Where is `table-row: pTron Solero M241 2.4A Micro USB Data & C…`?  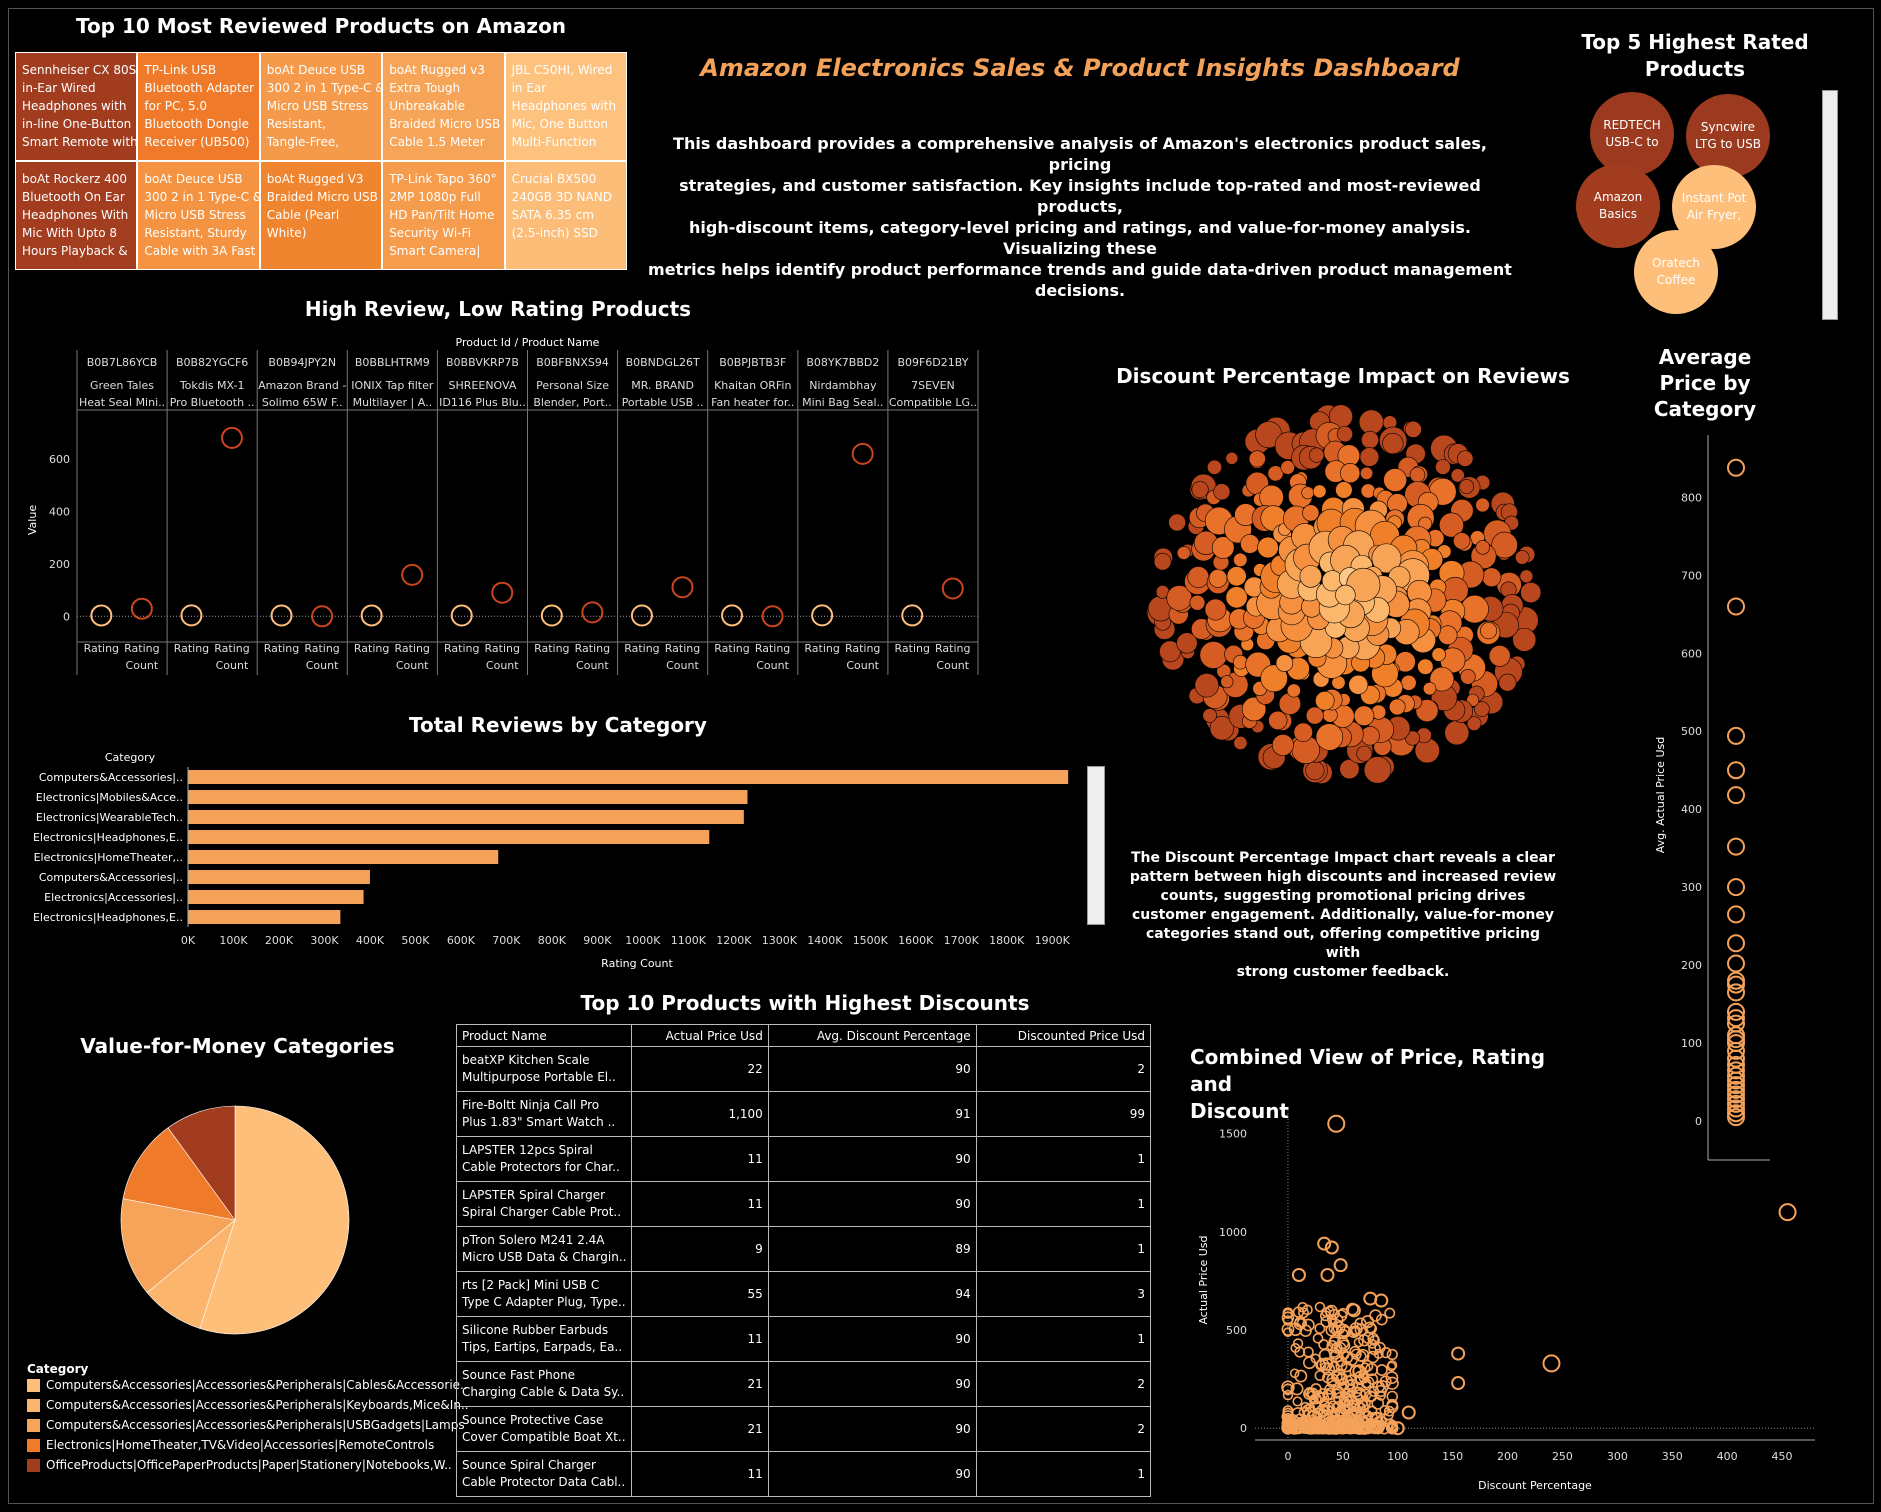
table-row: pTron Solero M241 2.4A Micro USB Data & C… is located at coordinates (803, 1249).